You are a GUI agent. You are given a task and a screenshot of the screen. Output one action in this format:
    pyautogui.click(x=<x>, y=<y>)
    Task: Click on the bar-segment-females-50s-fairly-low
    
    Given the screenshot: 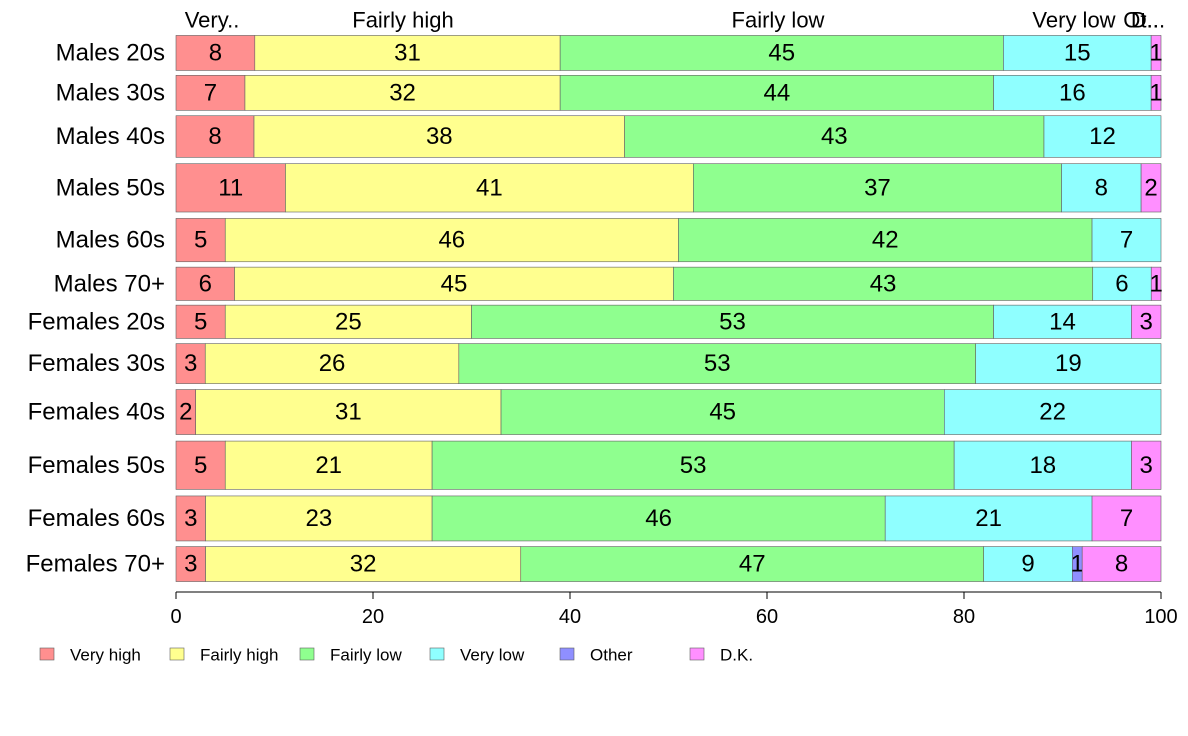 What is the action you would take?
    pyautogui.click(x=693, y=465)
    